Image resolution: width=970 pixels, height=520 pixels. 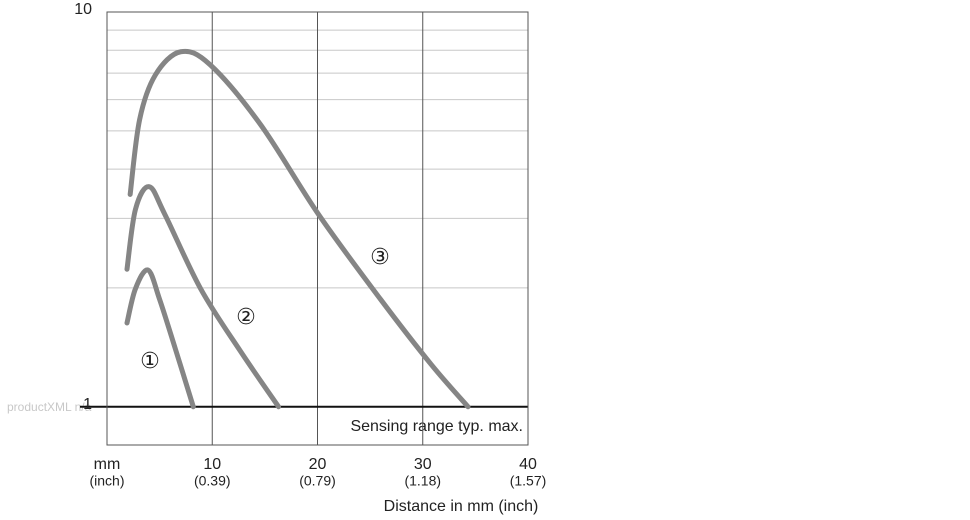 I want to click on annotation: Sensing range typ. max., so click(x=436, y=426).